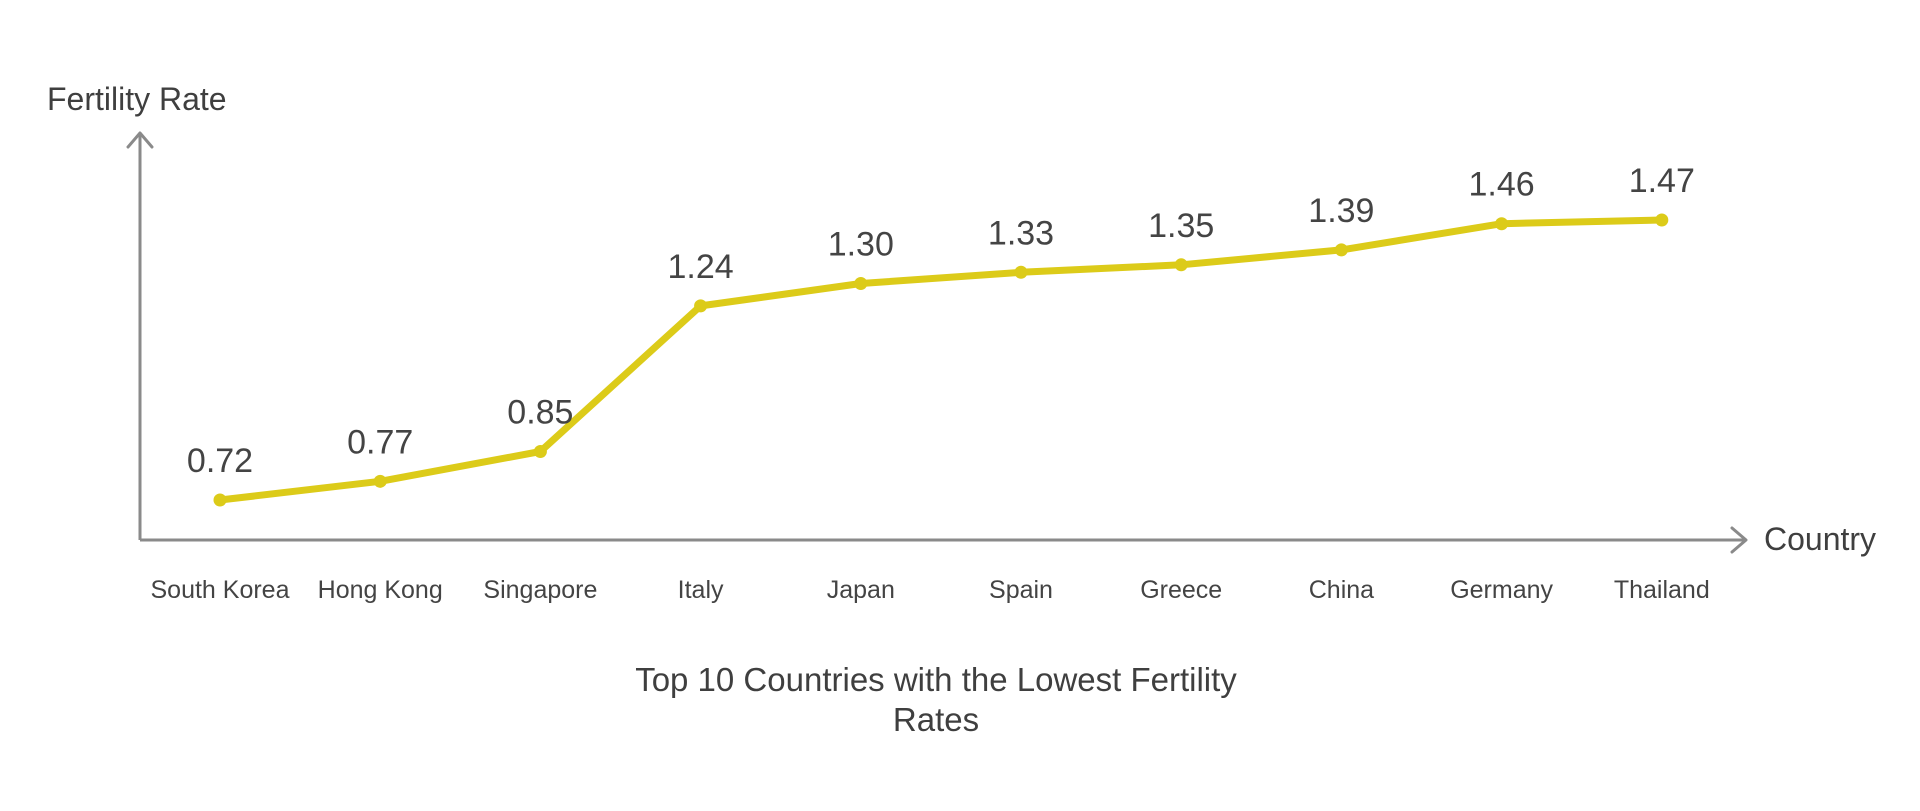 This screenshot has width=1920, height=811. Describe the element at coordinates (1820, 539) in the screenshot. I see `x-axis-title: Country` at that location.